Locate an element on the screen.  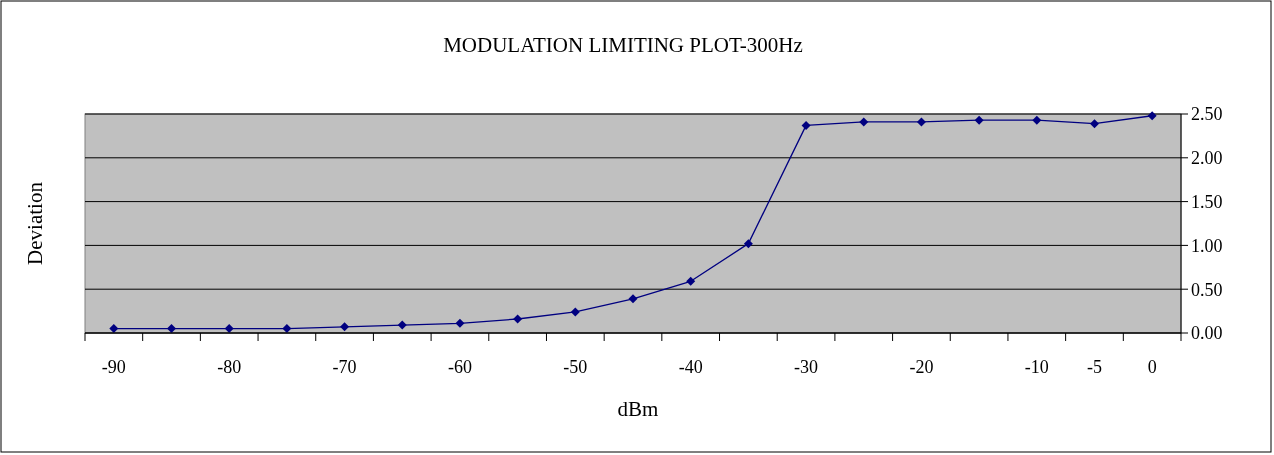
y-tick-label: 0.00 is located at coordinates (1207, 333).